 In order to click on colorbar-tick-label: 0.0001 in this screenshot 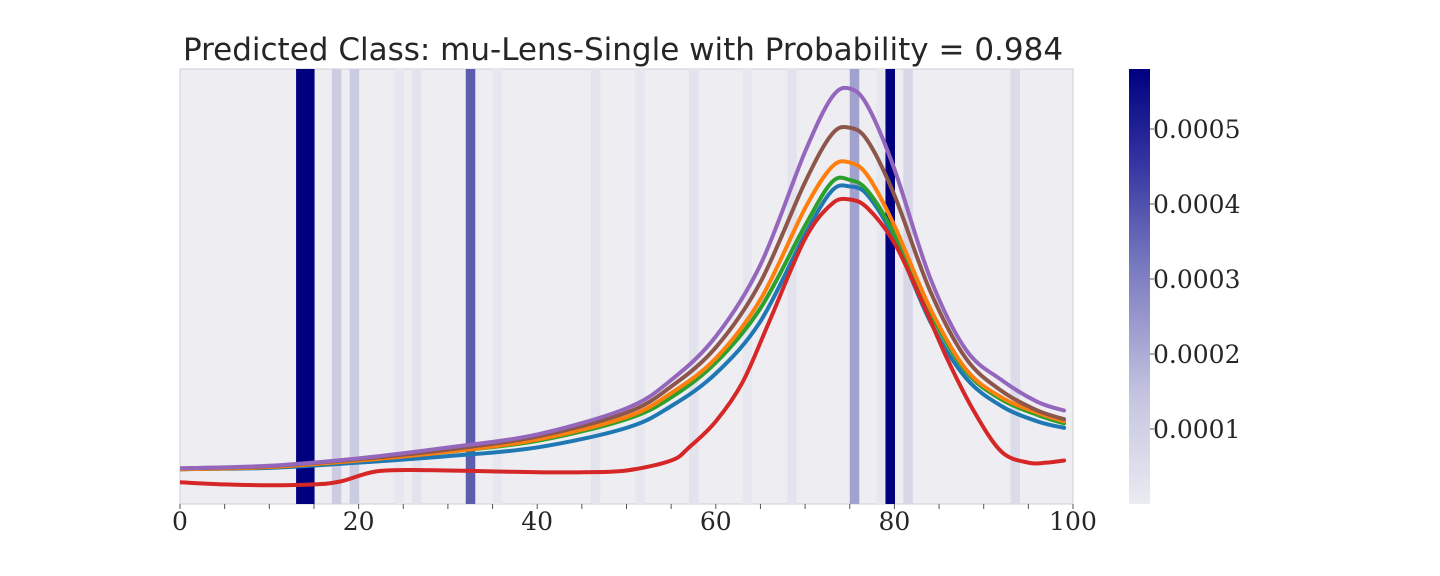, I will do `click(1196, 429)`.